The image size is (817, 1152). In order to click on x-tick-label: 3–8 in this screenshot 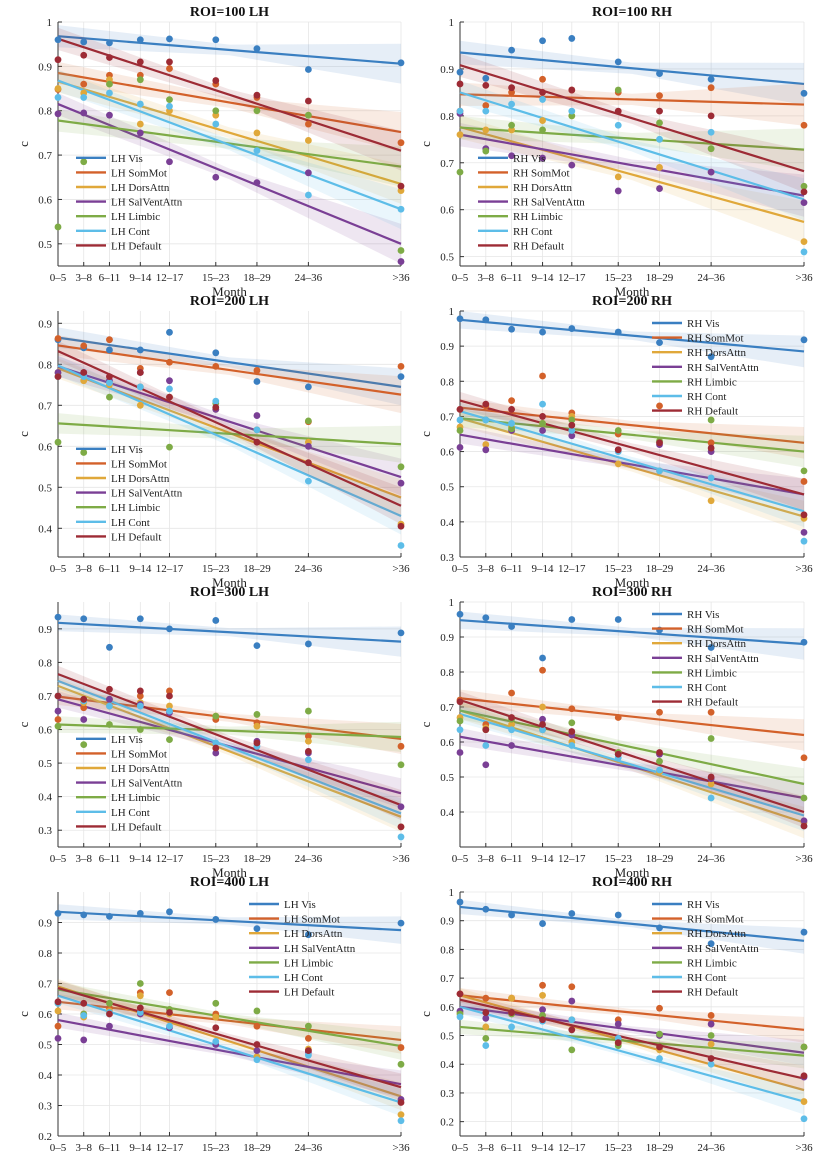, I will do `click(486, 859)`.